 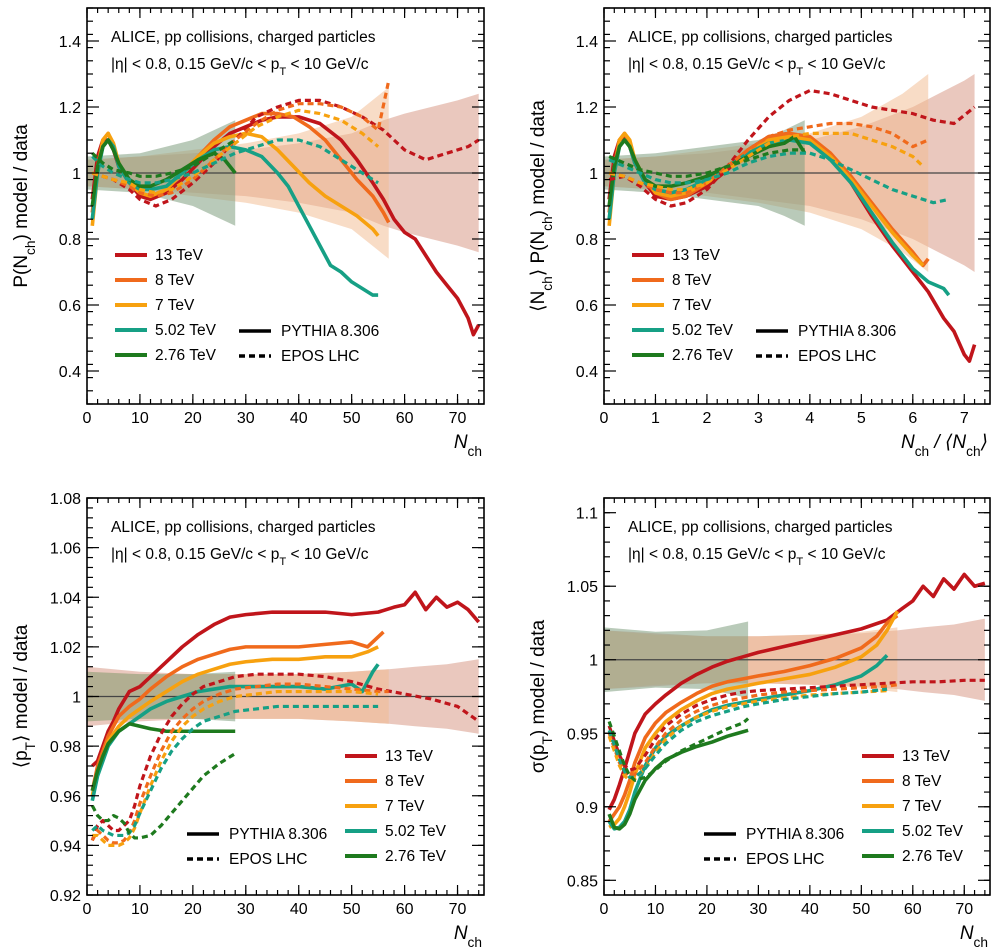 What do you see at coordinates (65, 648) in the screenshot?
I see `y-tick-label: 1.02` at bounding box center [65, 648].